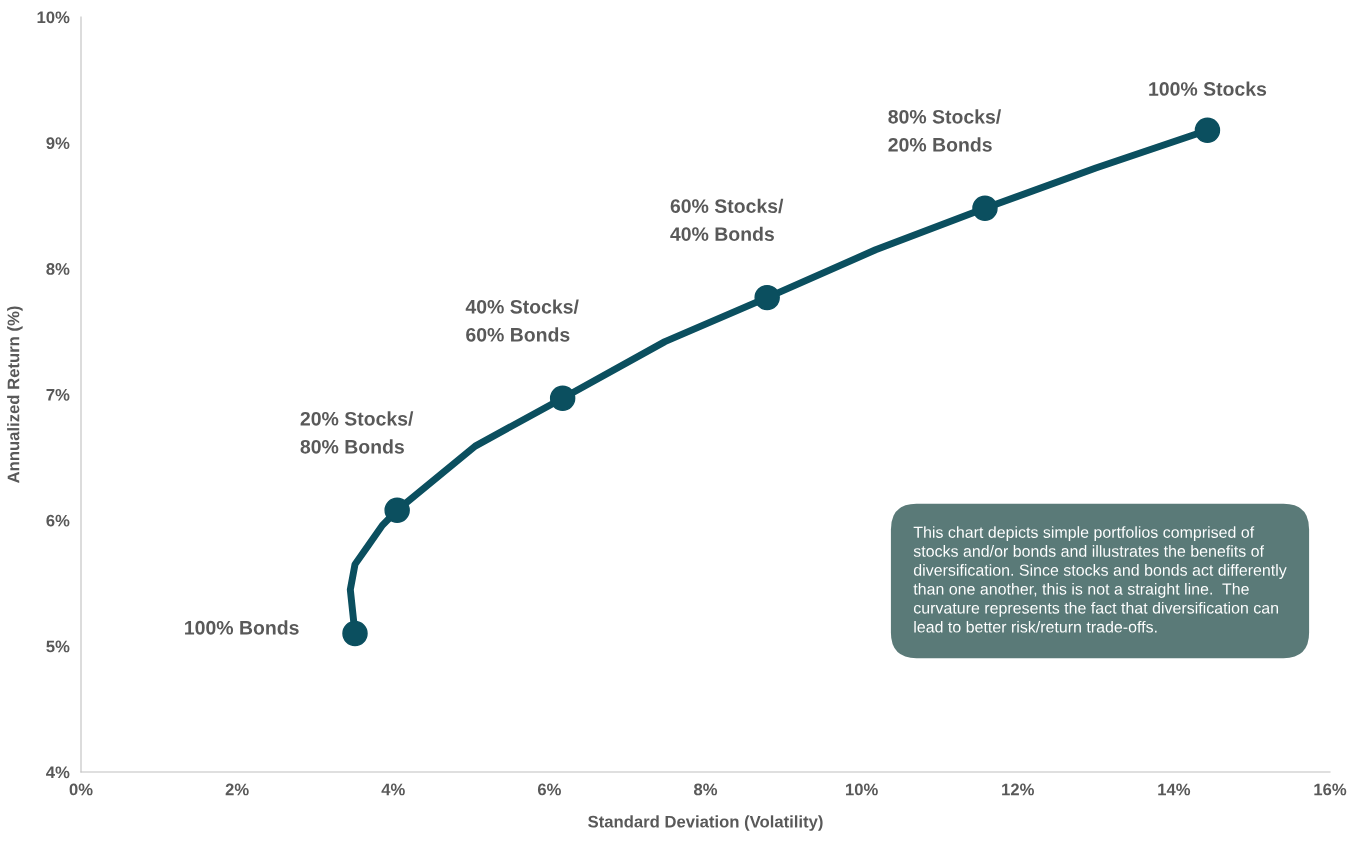 This screenshot has height=842, width=1353. Describe the element at coordinates (58, 646) in the screenshot. I see `y-tick-label: 5%` at that location.